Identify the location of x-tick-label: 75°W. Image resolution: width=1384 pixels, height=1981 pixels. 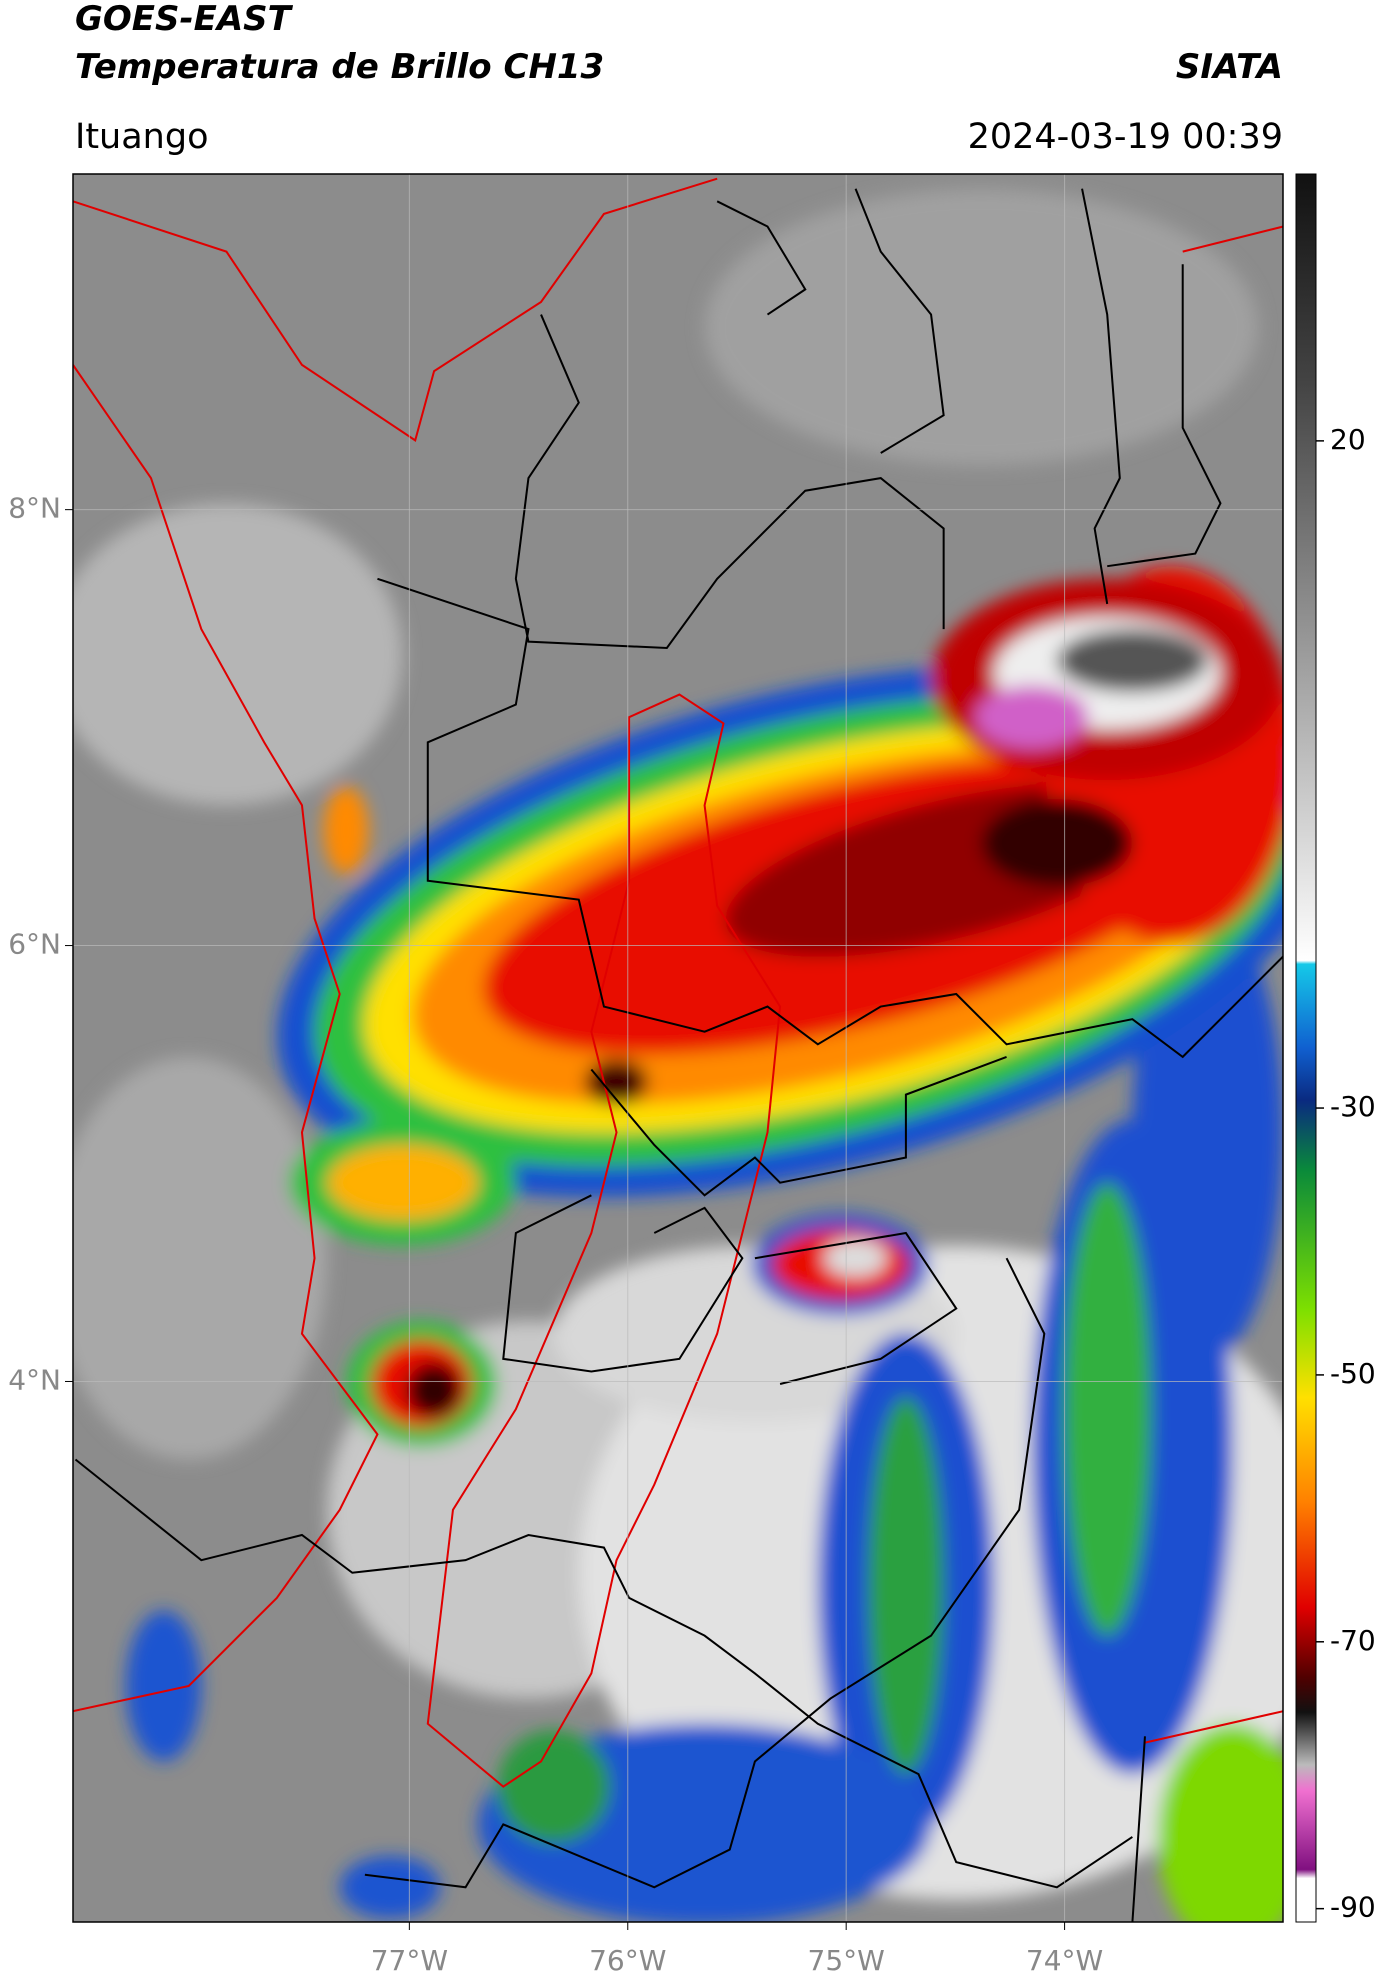
(846, 1960).